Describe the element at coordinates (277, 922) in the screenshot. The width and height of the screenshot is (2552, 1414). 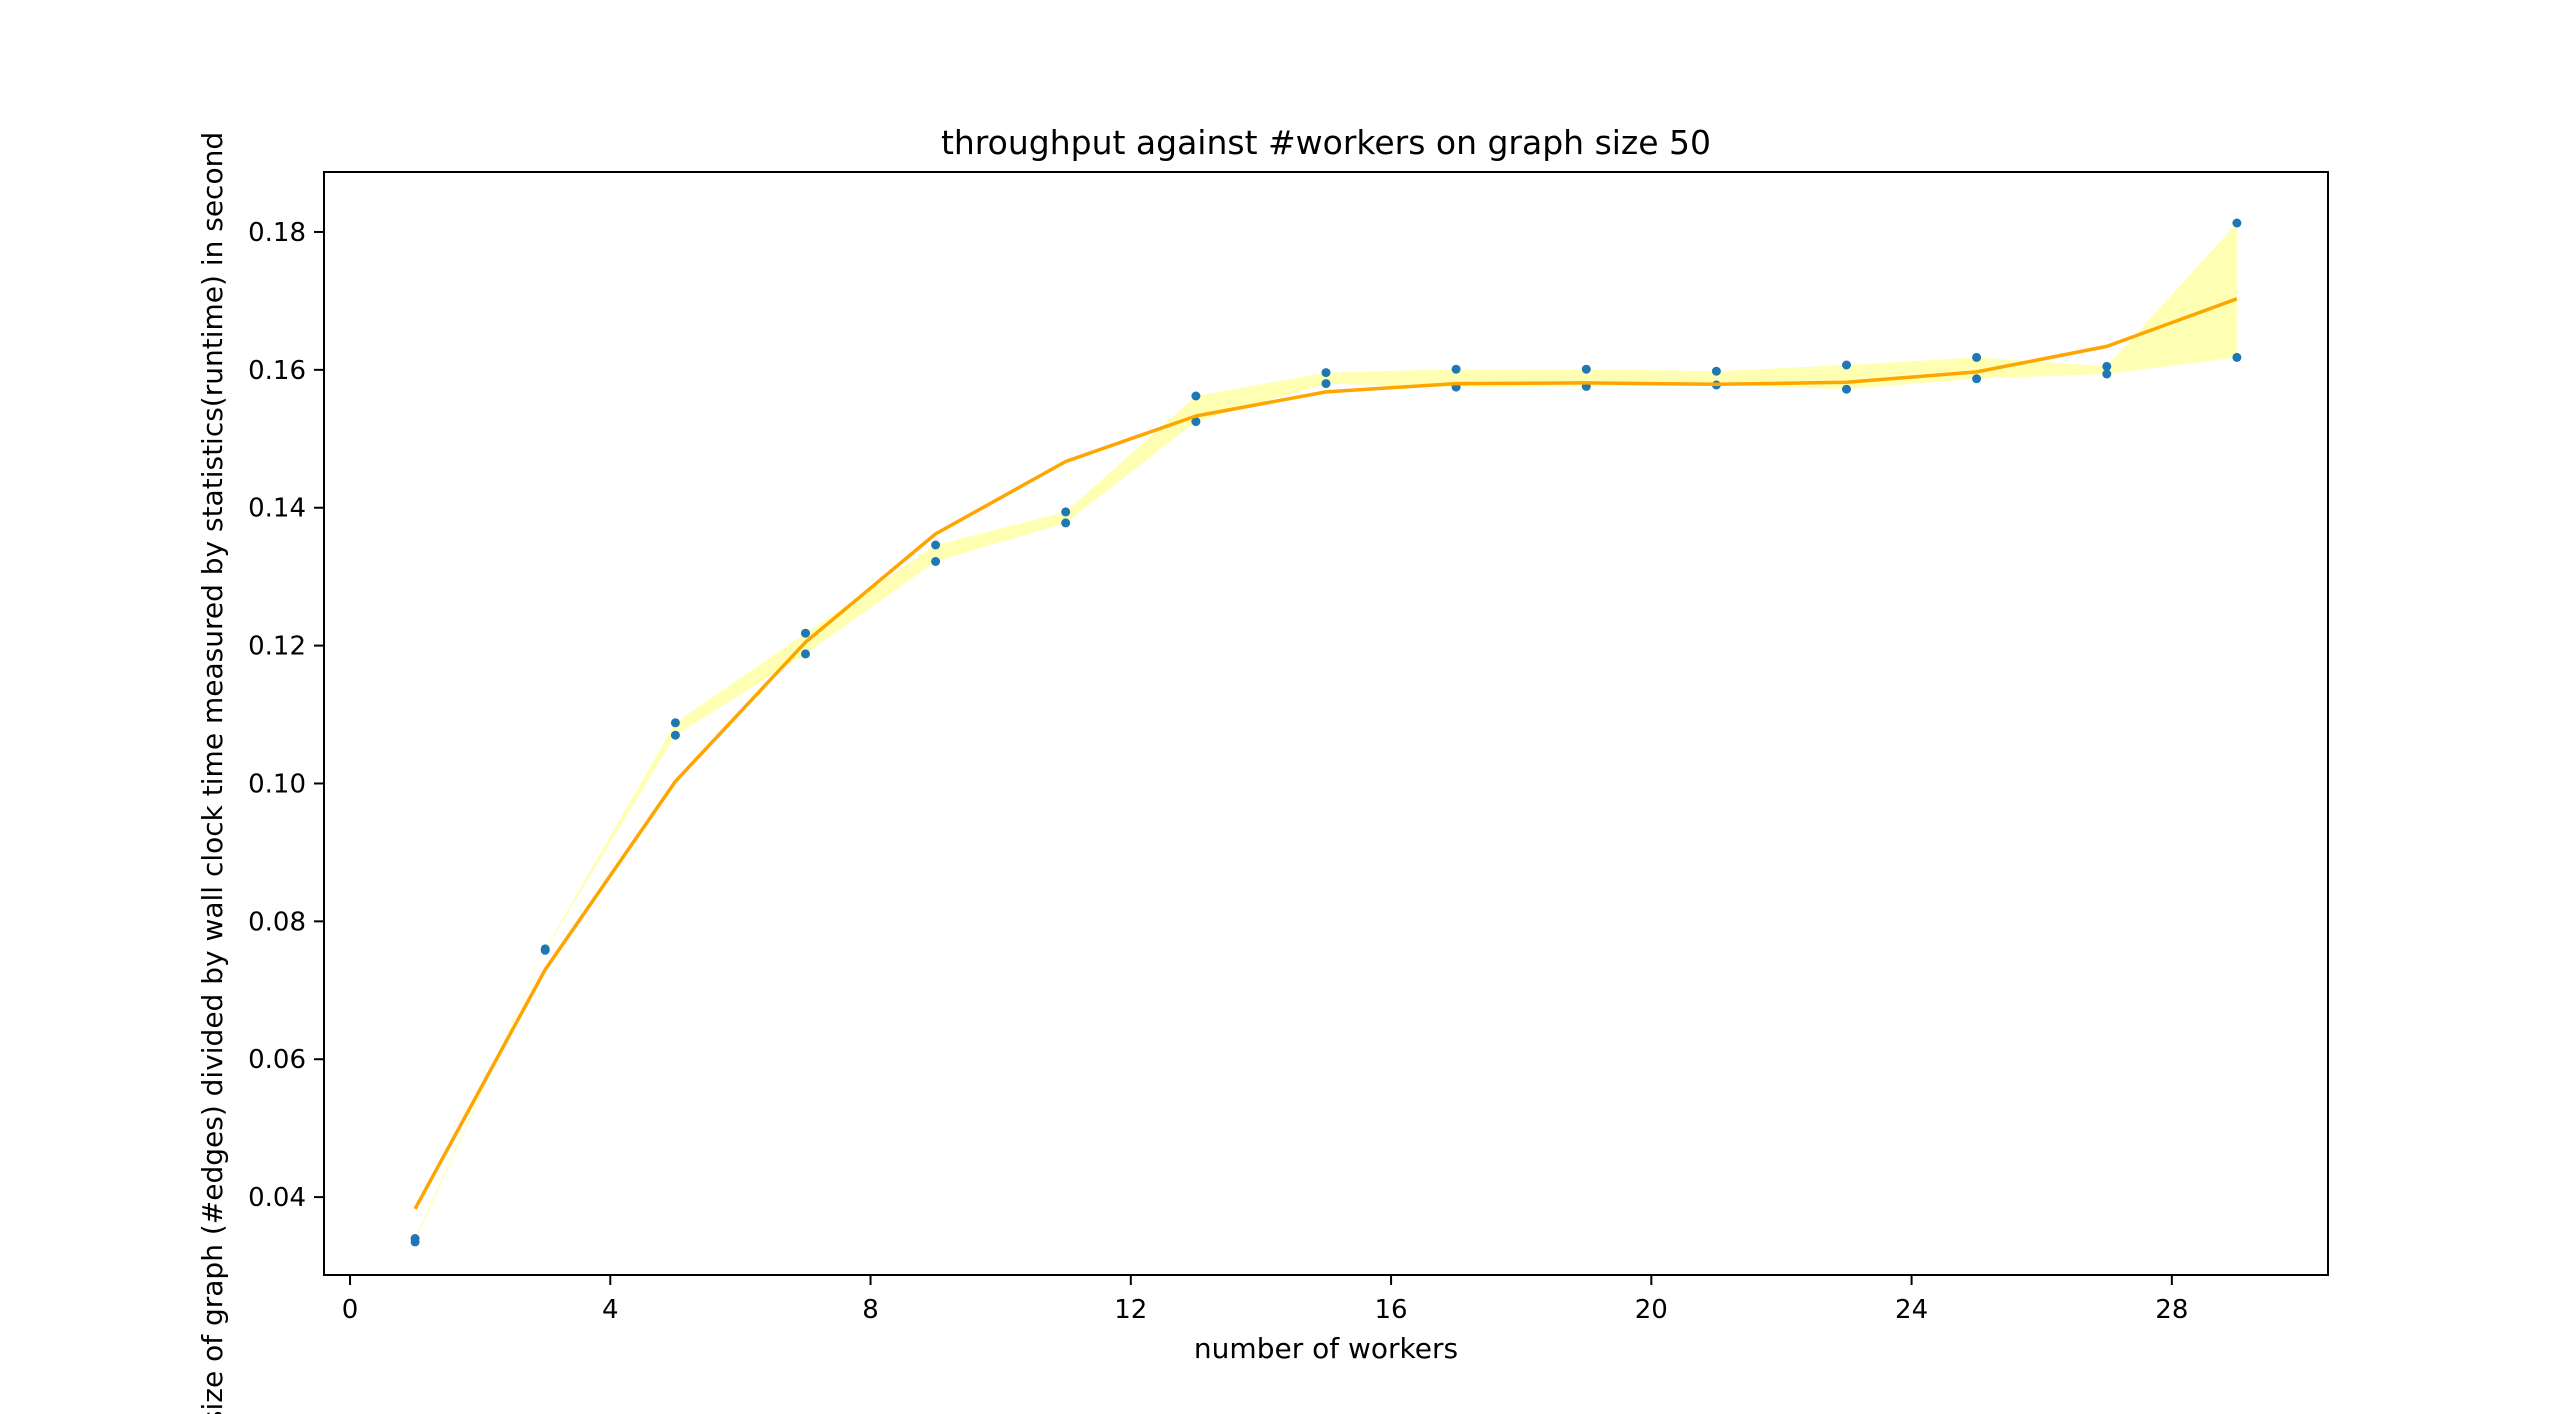
I see `y-tick-label: 0.08` at that location.